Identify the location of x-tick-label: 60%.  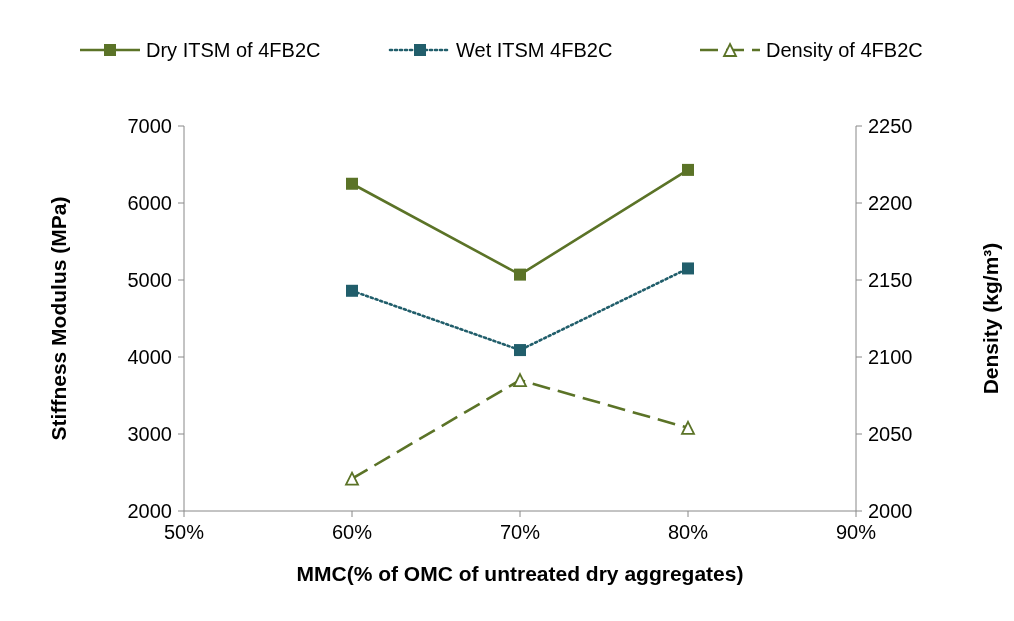
(352, 532).